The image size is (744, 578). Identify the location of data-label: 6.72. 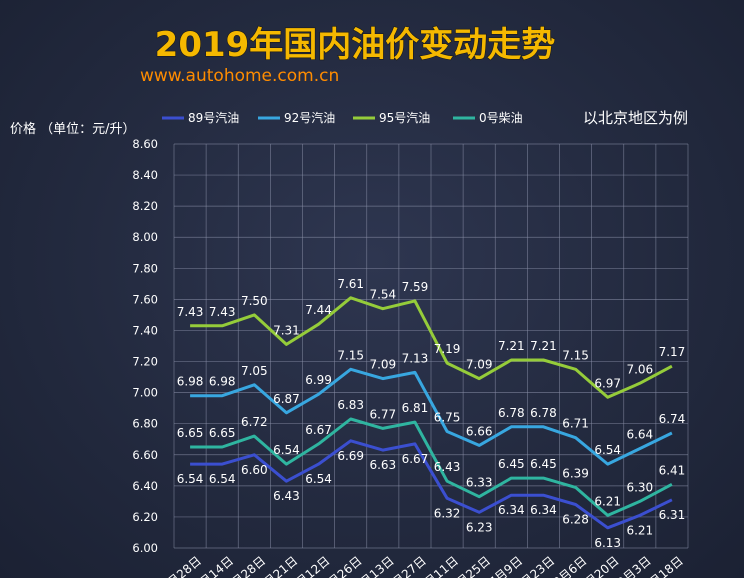
(254, 422).